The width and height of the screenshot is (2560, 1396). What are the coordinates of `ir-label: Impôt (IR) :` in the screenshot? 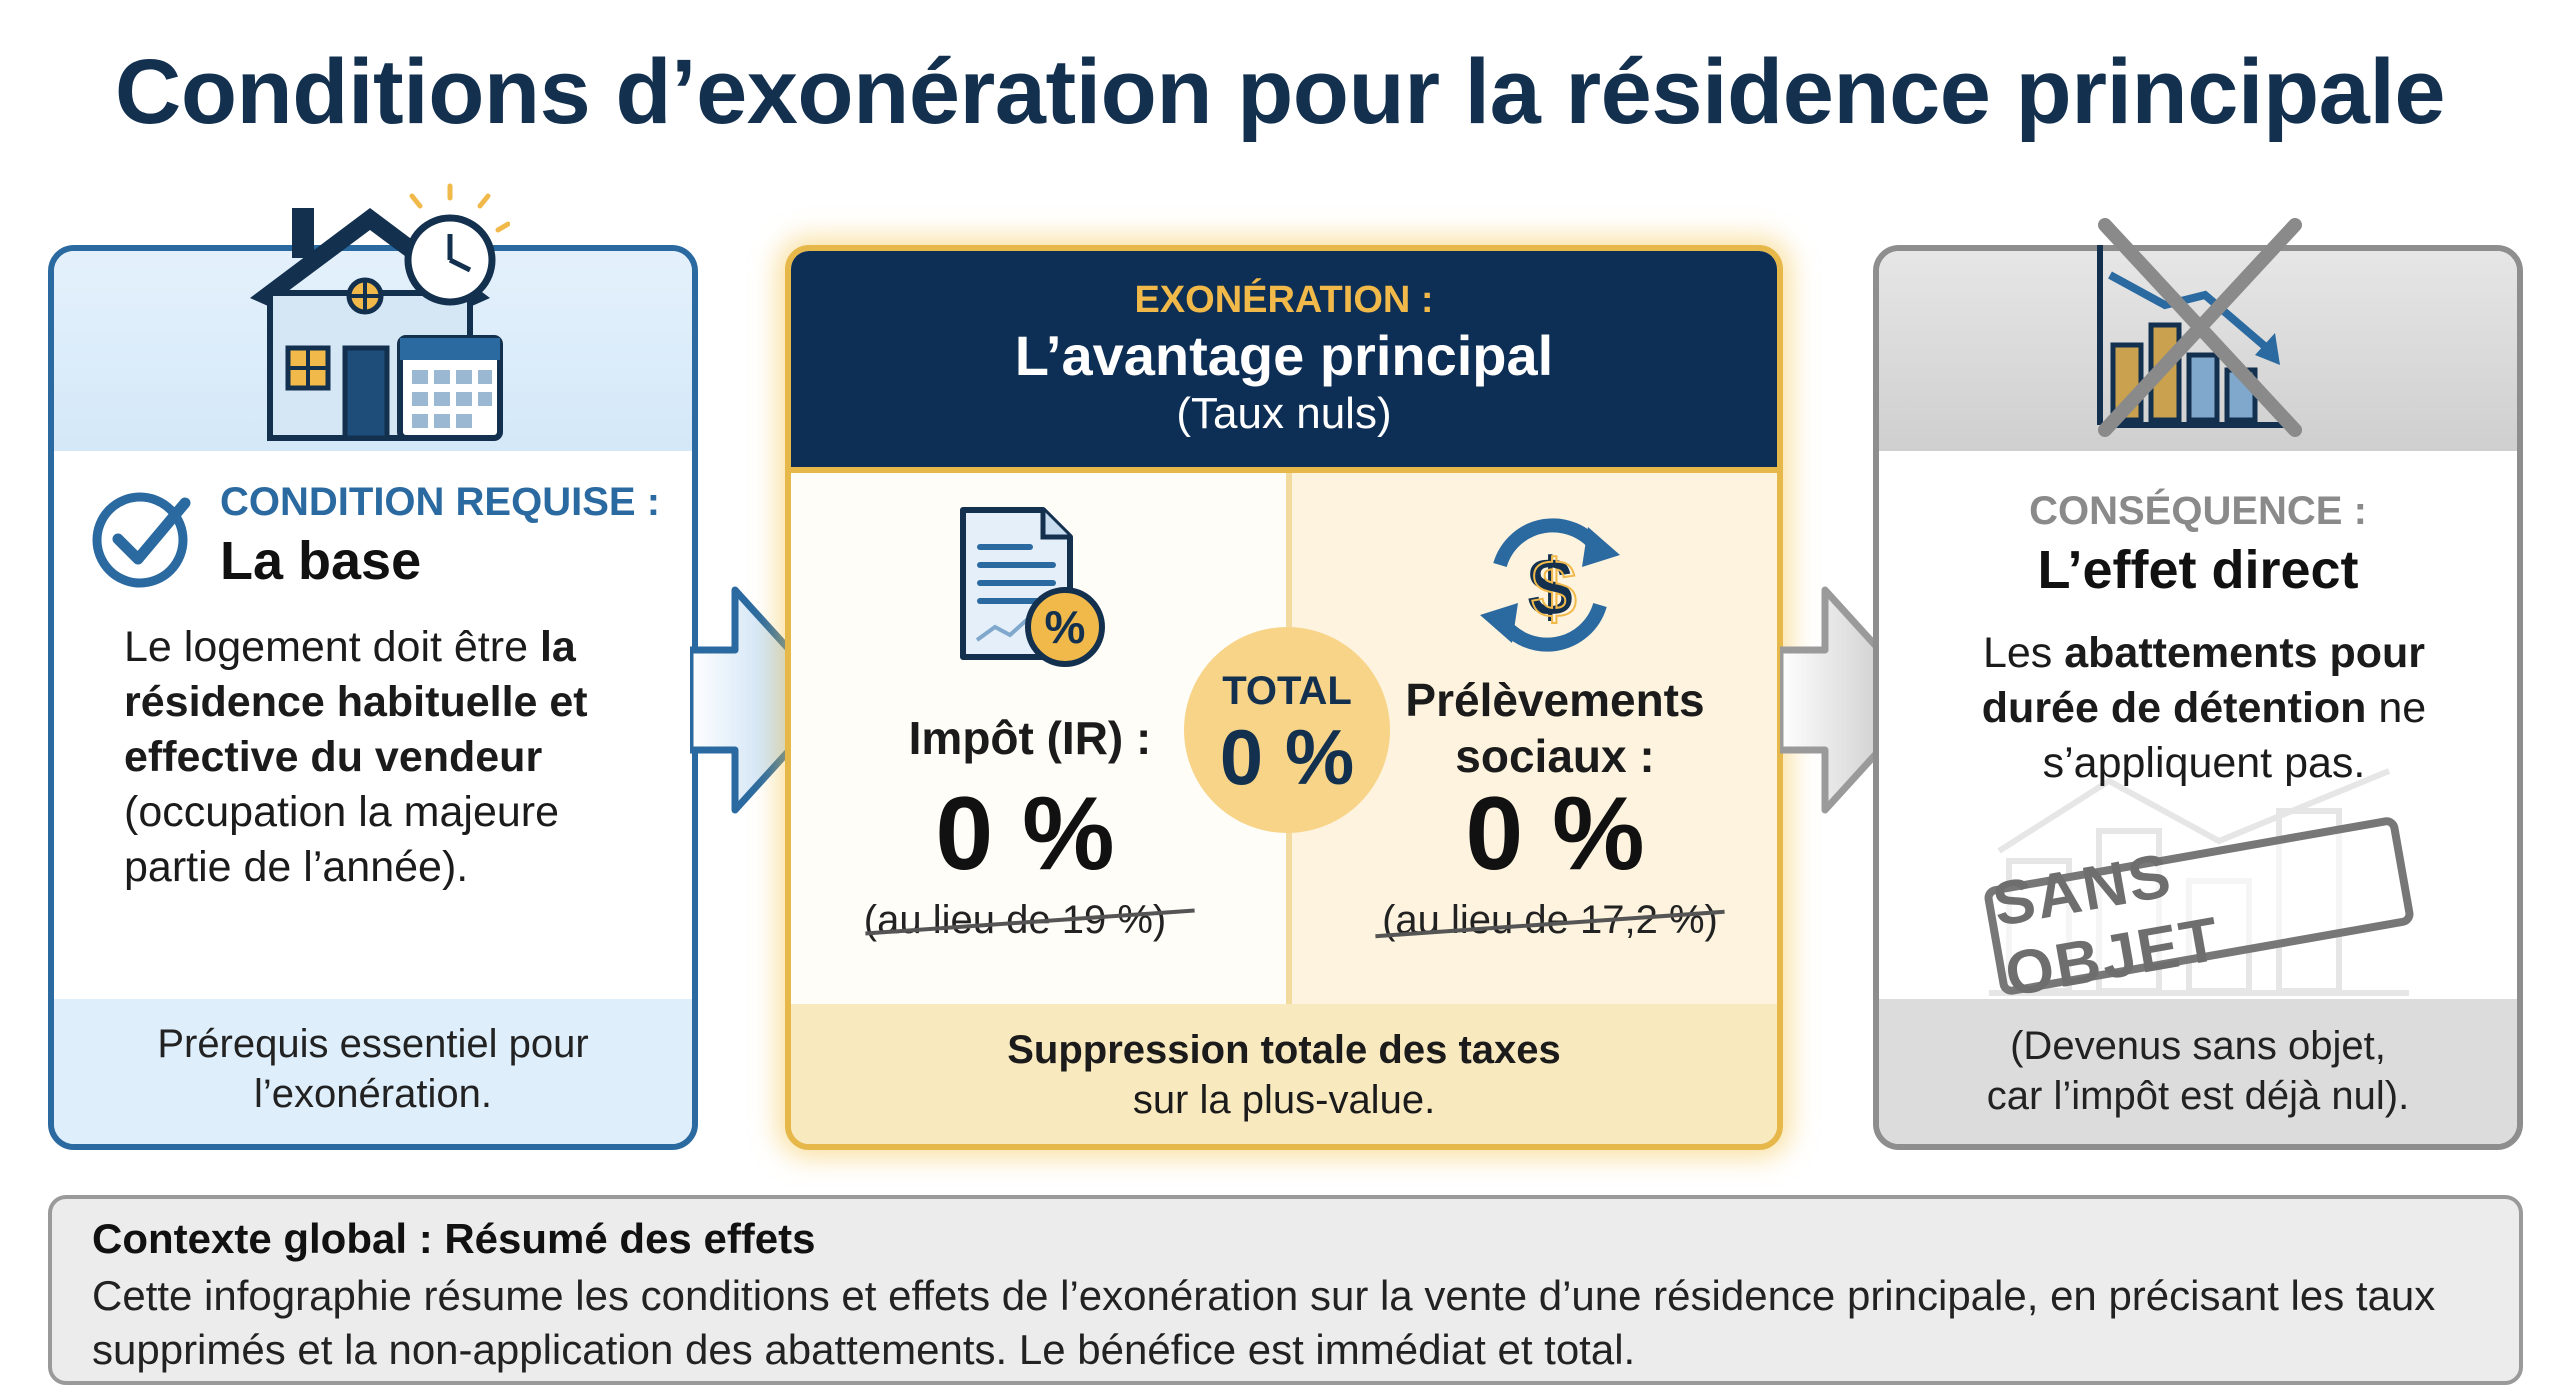 It's located at (1030, 738).